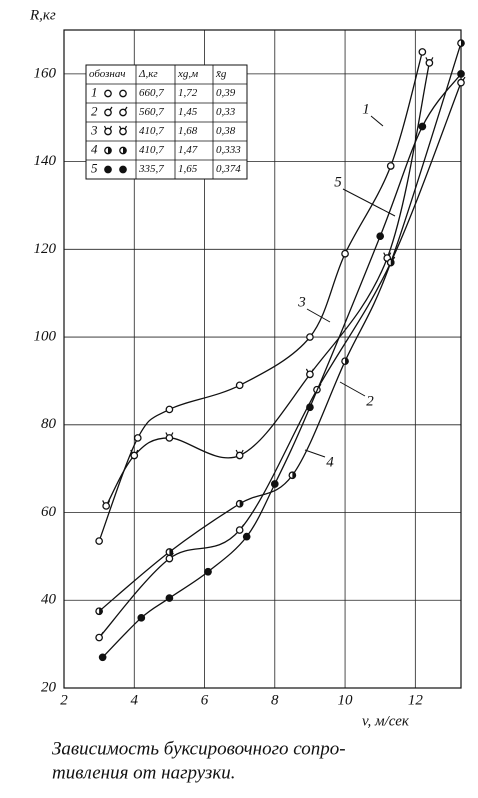 The width and height of the screenshot is (478, 798). I want to click on table-cell: 560,7, so click(151, 112).